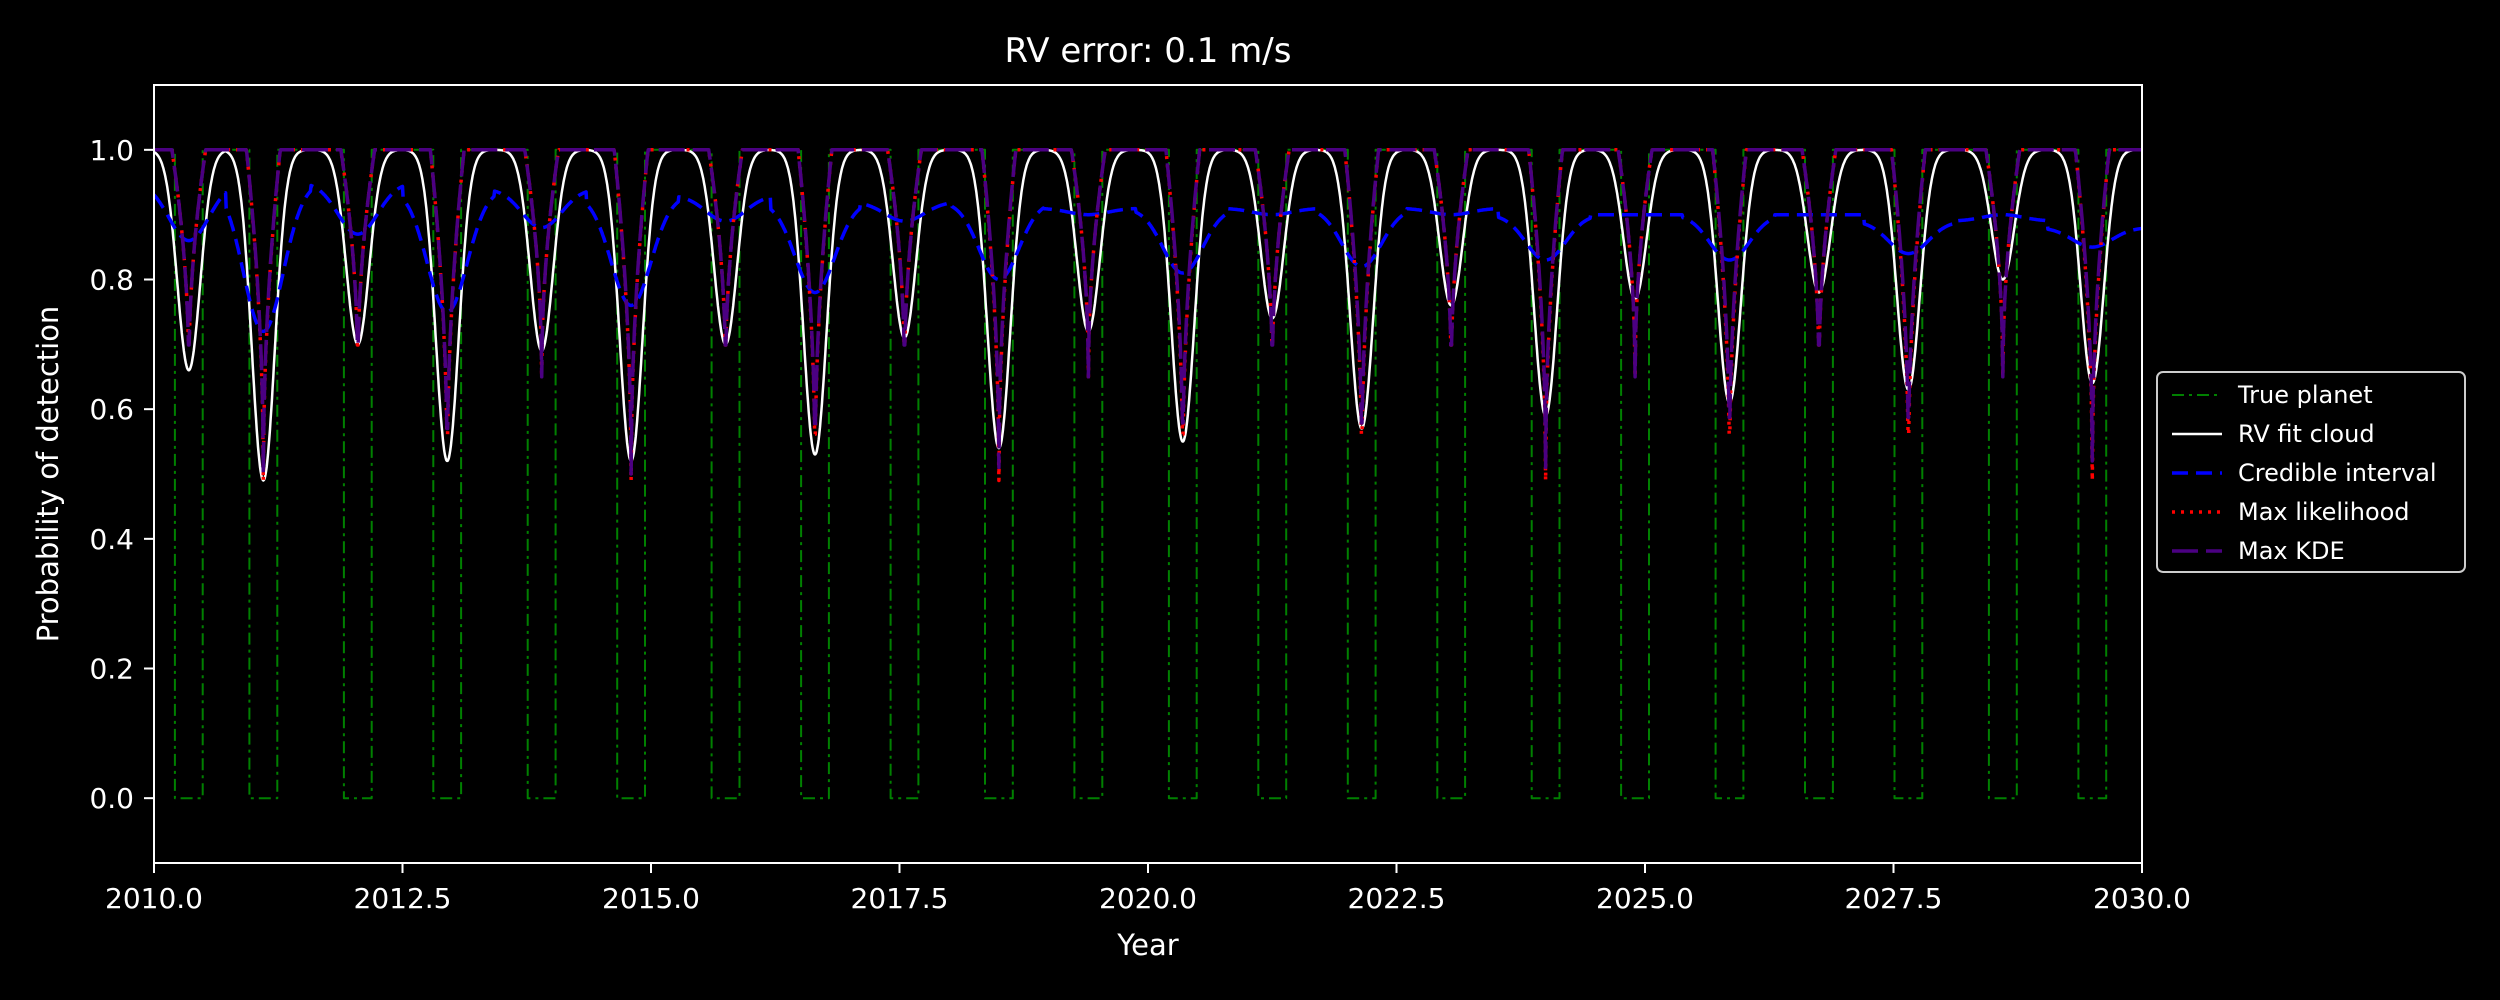 This screenshot has width=2500, height=1000. I want to click on y-tick-label: 1.0, so click(111, 150).